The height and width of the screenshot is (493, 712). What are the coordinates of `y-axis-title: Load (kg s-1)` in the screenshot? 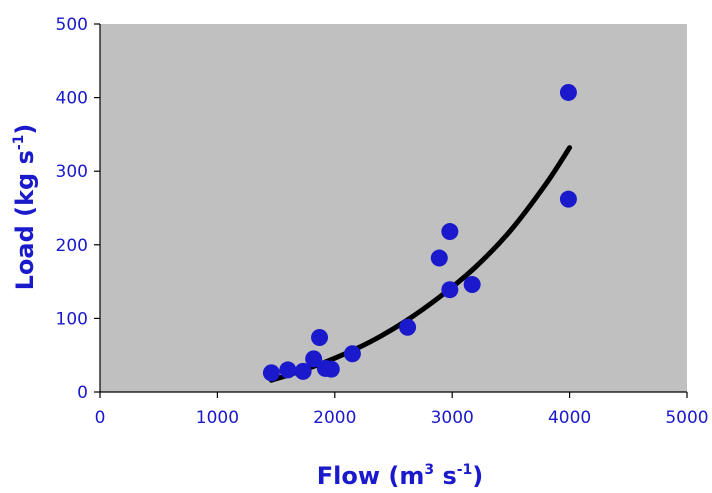 It's located at (25, 207).